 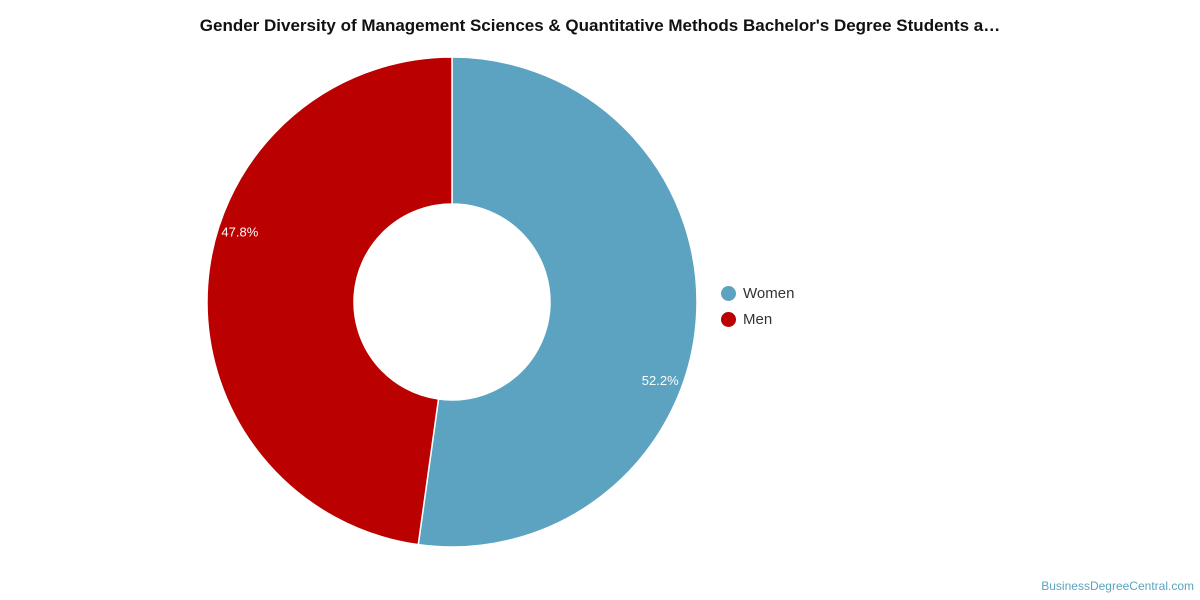 What do you see at coordinates (728, 293) in the screenshot?
I see `legend-swatch-women` at bounding box center [728, 293].